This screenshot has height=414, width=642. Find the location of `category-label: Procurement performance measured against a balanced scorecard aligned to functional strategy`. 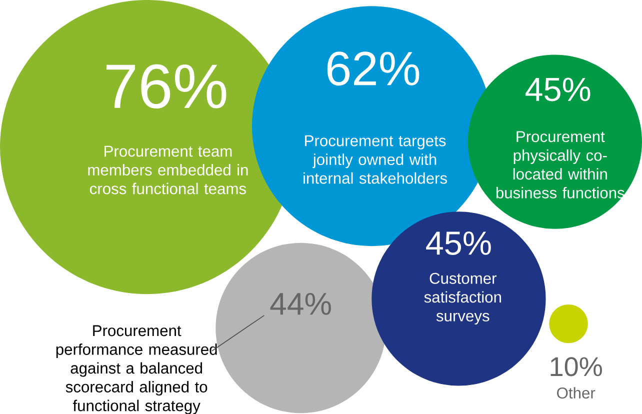

category-label: Procurement performance measured against a balanced scorecard aligned to functional strategy is located at coordinates (136, 369).